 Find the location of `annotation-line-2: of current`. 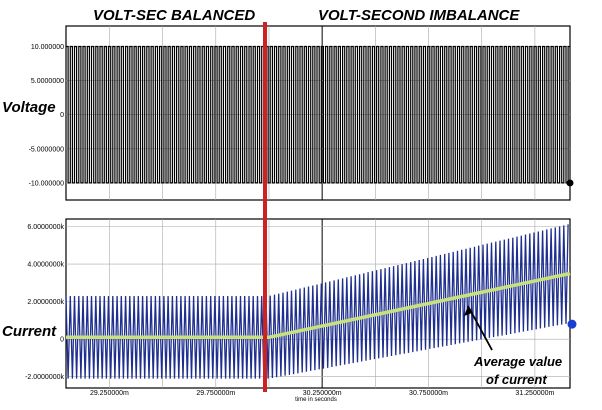

annotation-line-2: of current is located at coordinates (516, 379).